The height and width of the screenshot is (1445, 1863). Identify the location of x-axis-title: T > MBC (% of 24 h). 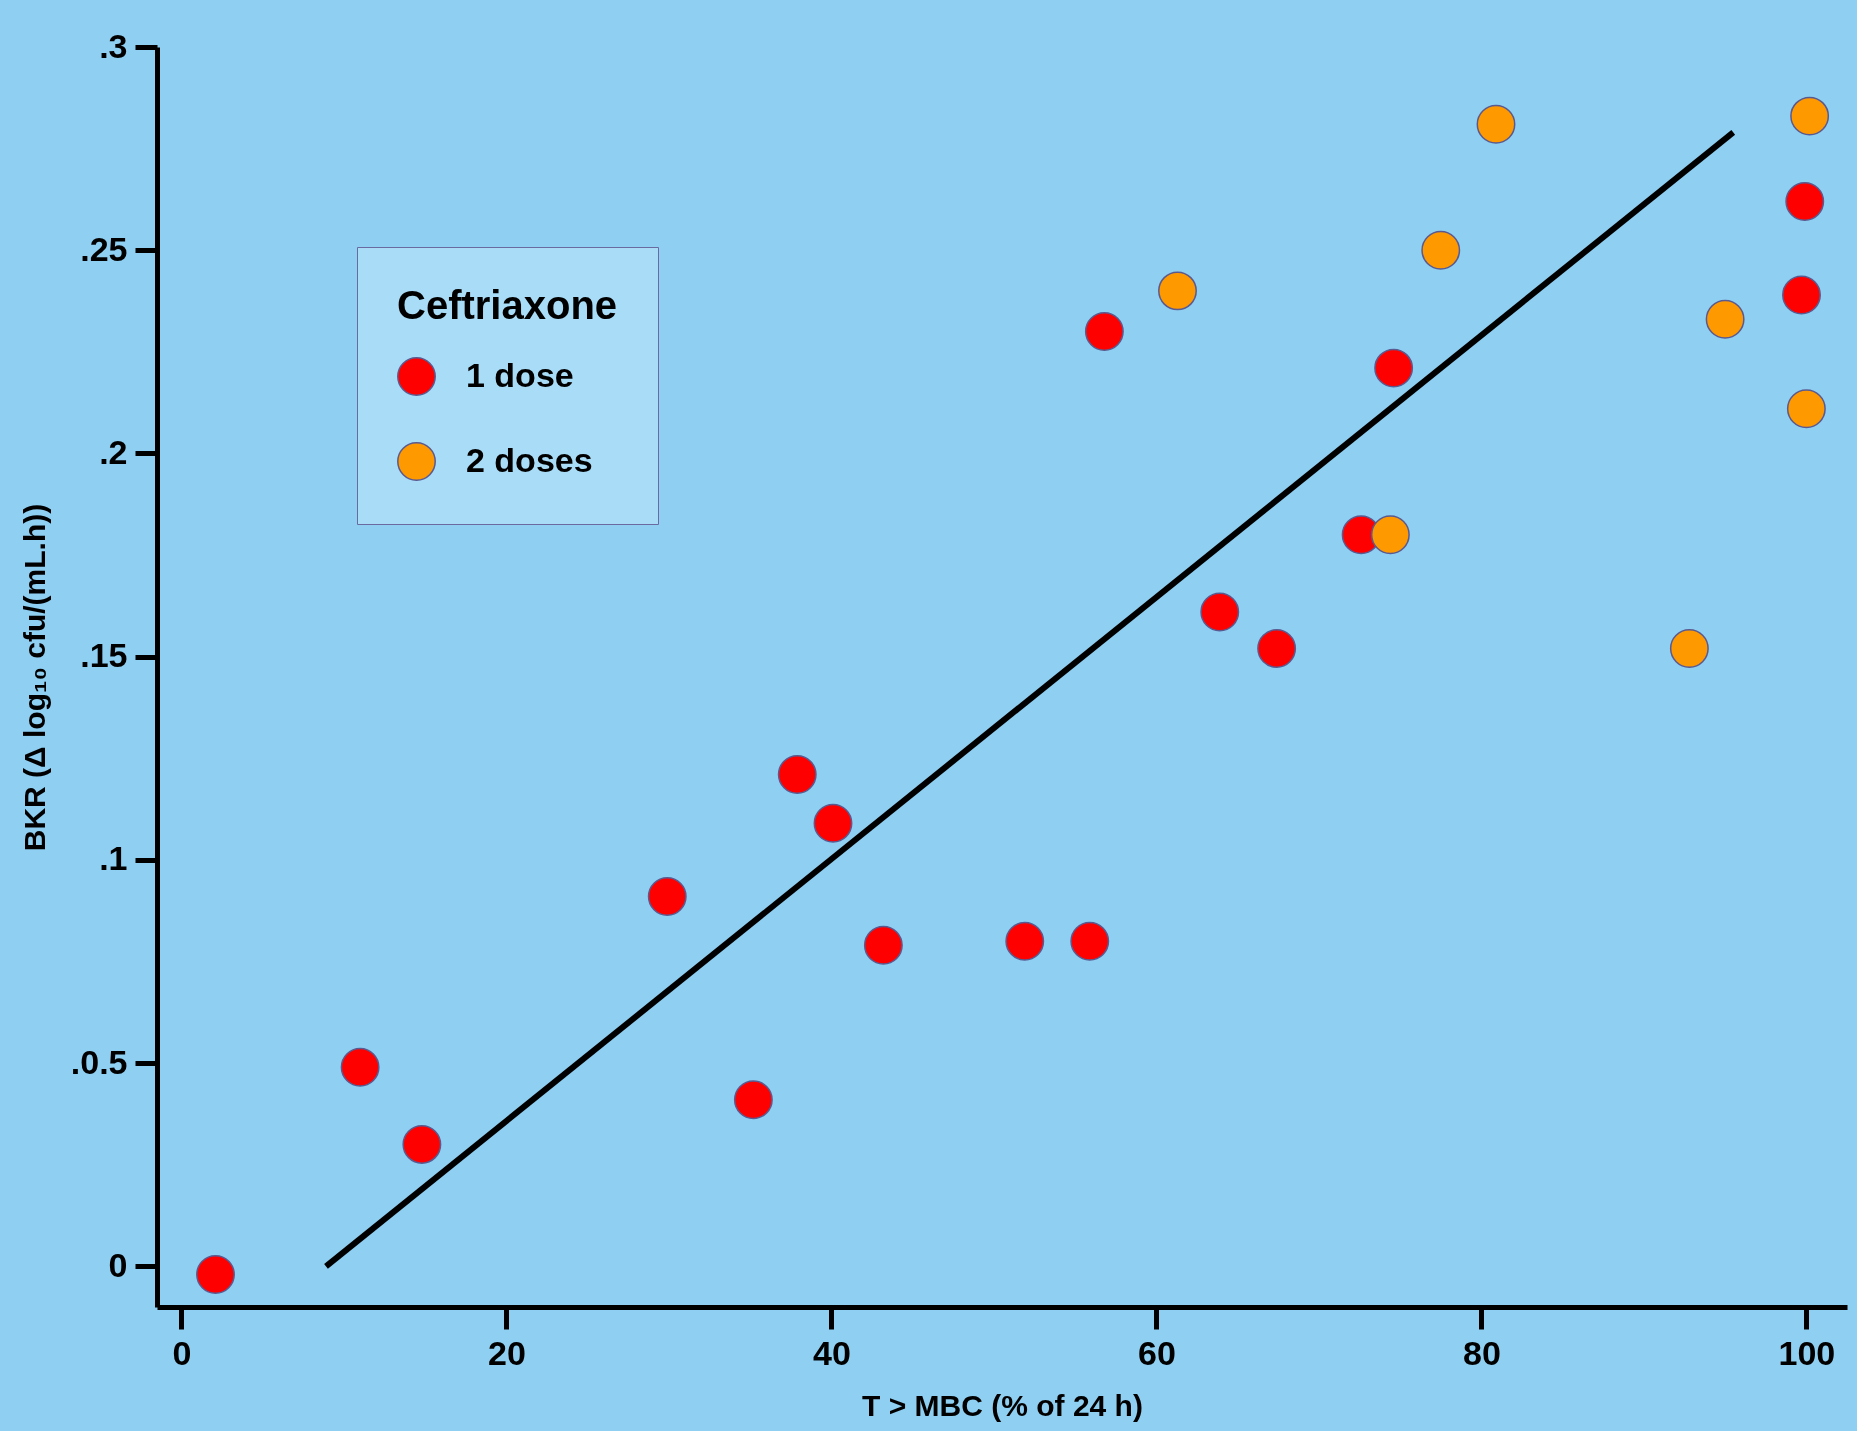
(1002, 1405).